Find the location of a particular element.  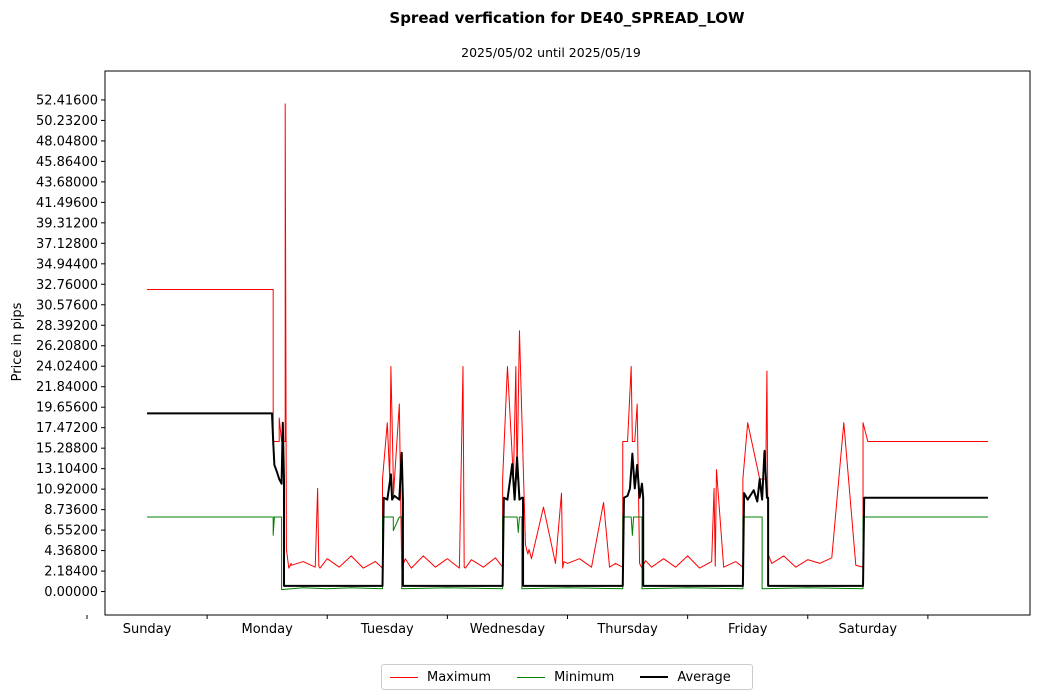

x-tick-label: Saturday is located at coordinates (868, 629).